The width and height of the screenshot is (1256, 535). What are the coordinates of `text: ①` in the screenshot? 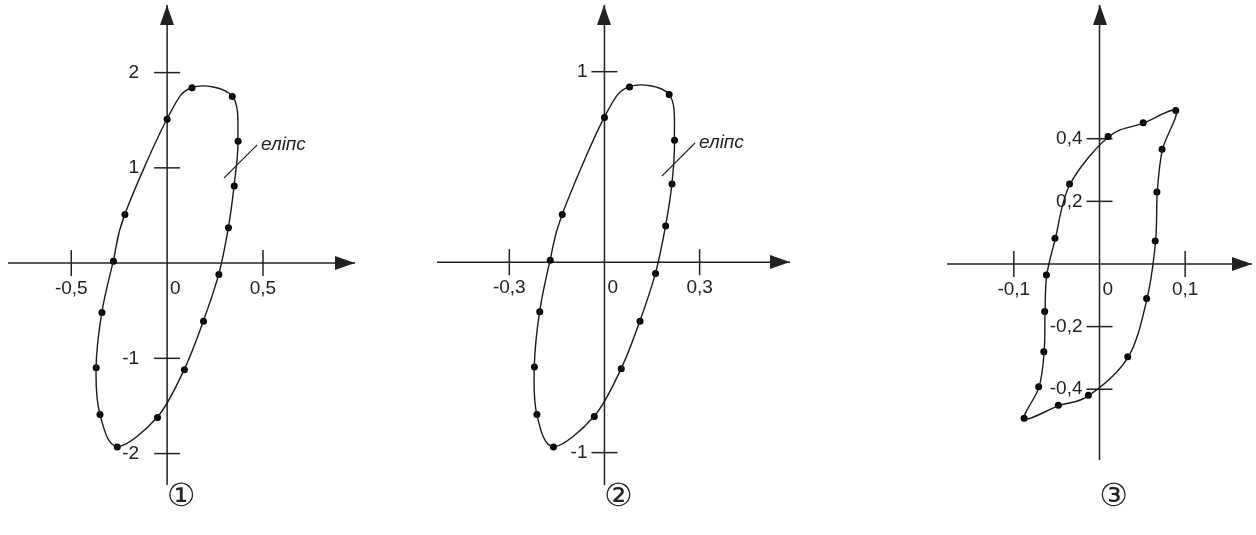 It's located at (181, 495).